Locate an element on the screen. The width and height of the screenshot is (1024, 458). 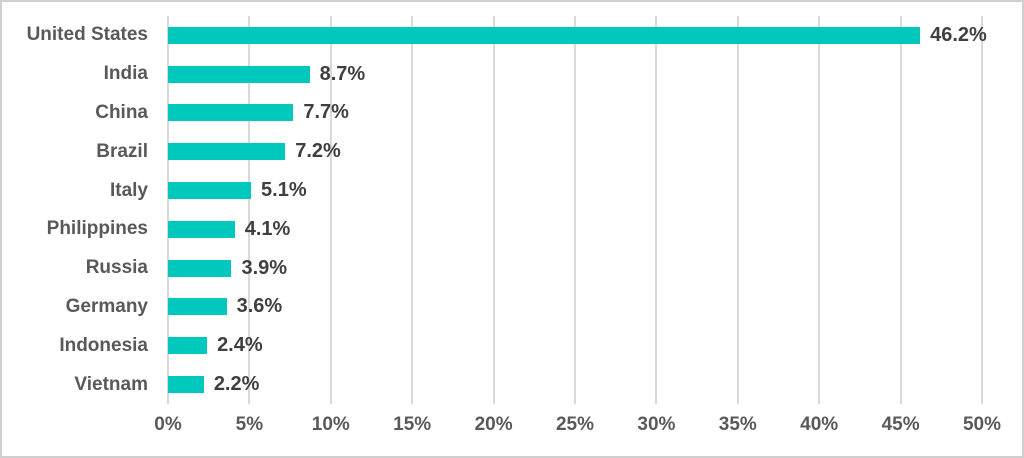
value-label: 2.4% is located at coordinates (240, 345).